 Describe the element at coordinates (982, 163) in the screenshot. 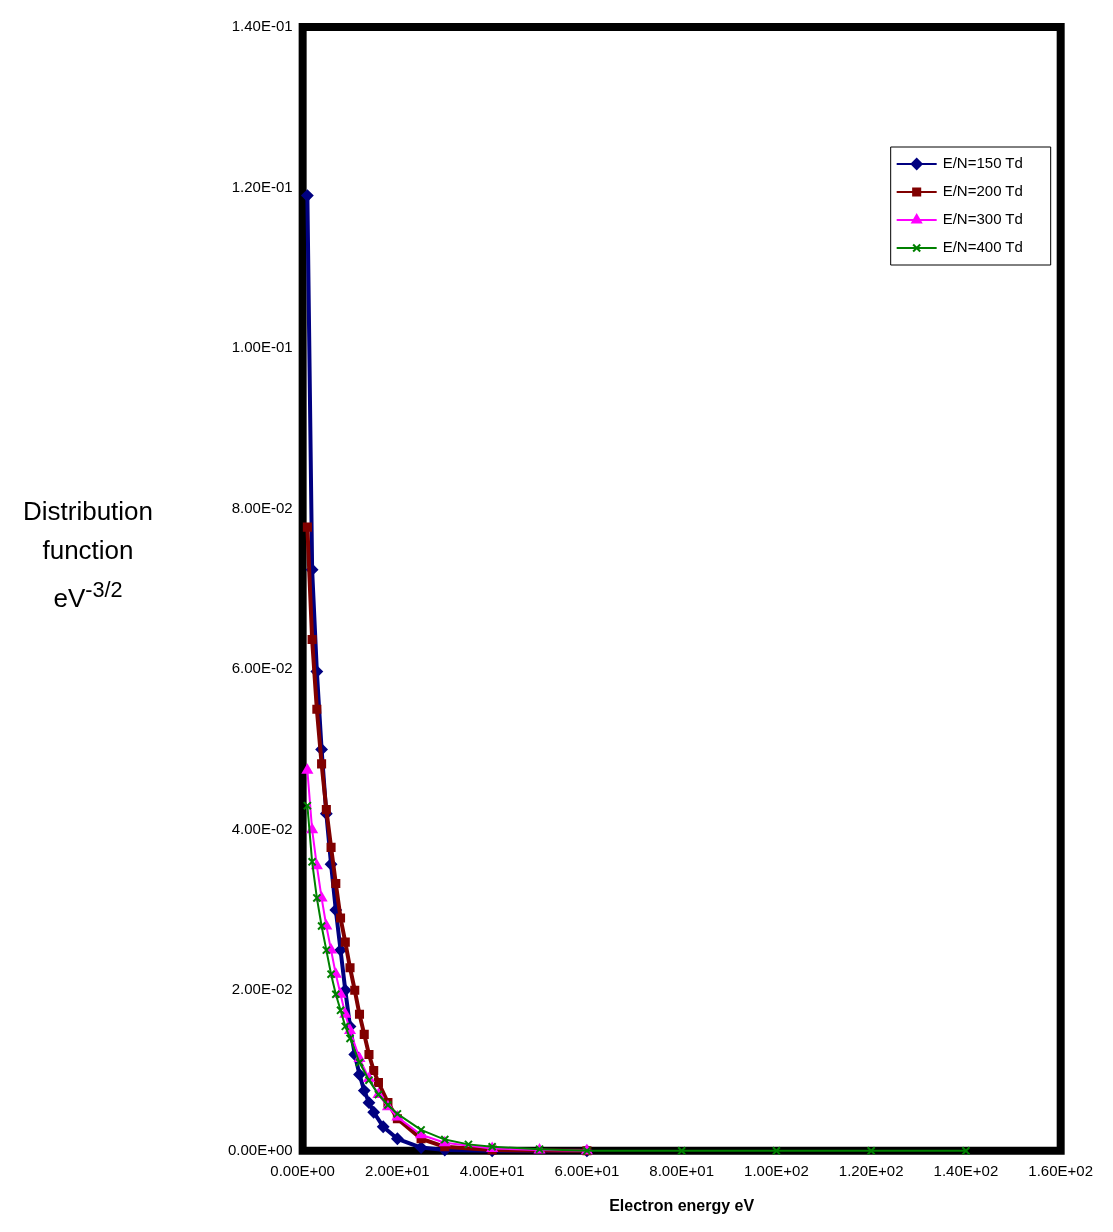

I see `legend-label: E/N=150 Td` at that location.